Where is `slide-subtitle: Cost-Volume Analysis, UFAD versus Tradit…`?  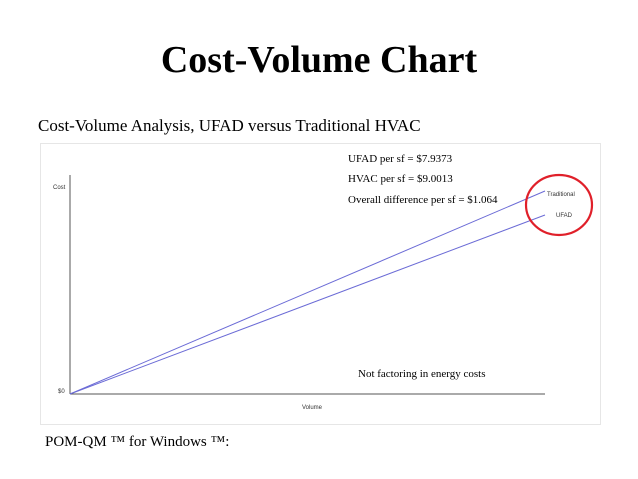 slide-subtitle: Cost-Volume Analysis, UFAD versus Tradit… is located at coordinates (229, 125).